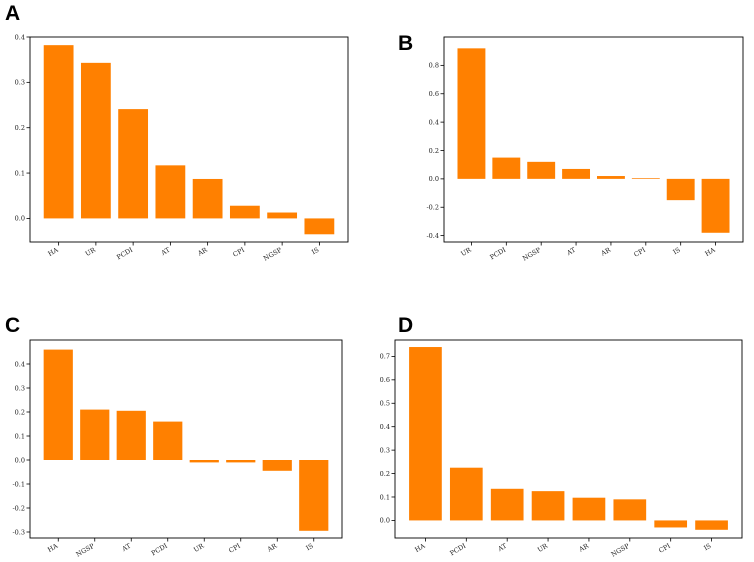 Image resolution: width=754 pixels, height=562 pixels. I want to click on bar-c-ngsp, so click(95, 434).